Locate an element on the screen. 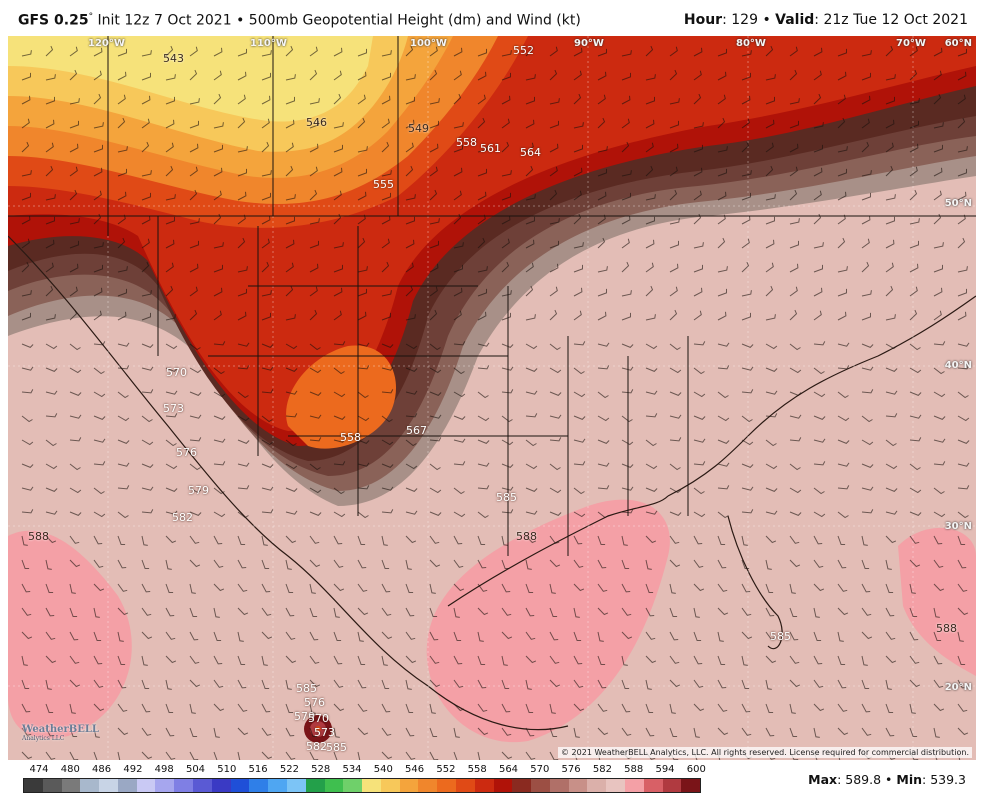  valid-label: Valid is located at coordinates (795, 20).